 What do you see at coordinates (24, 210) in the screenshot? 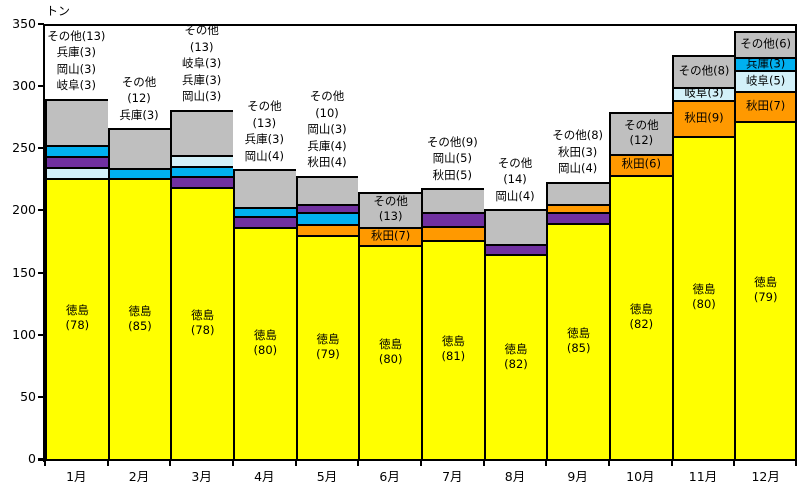
I see `y-axis-tick-label: 200` at bounding box center [24, 210].